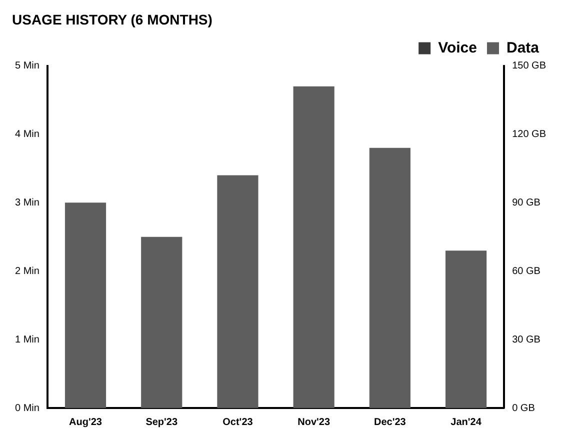 The image size is (565, 443). I want to click on y-tick-label: 4 Min, so click(27, 134).